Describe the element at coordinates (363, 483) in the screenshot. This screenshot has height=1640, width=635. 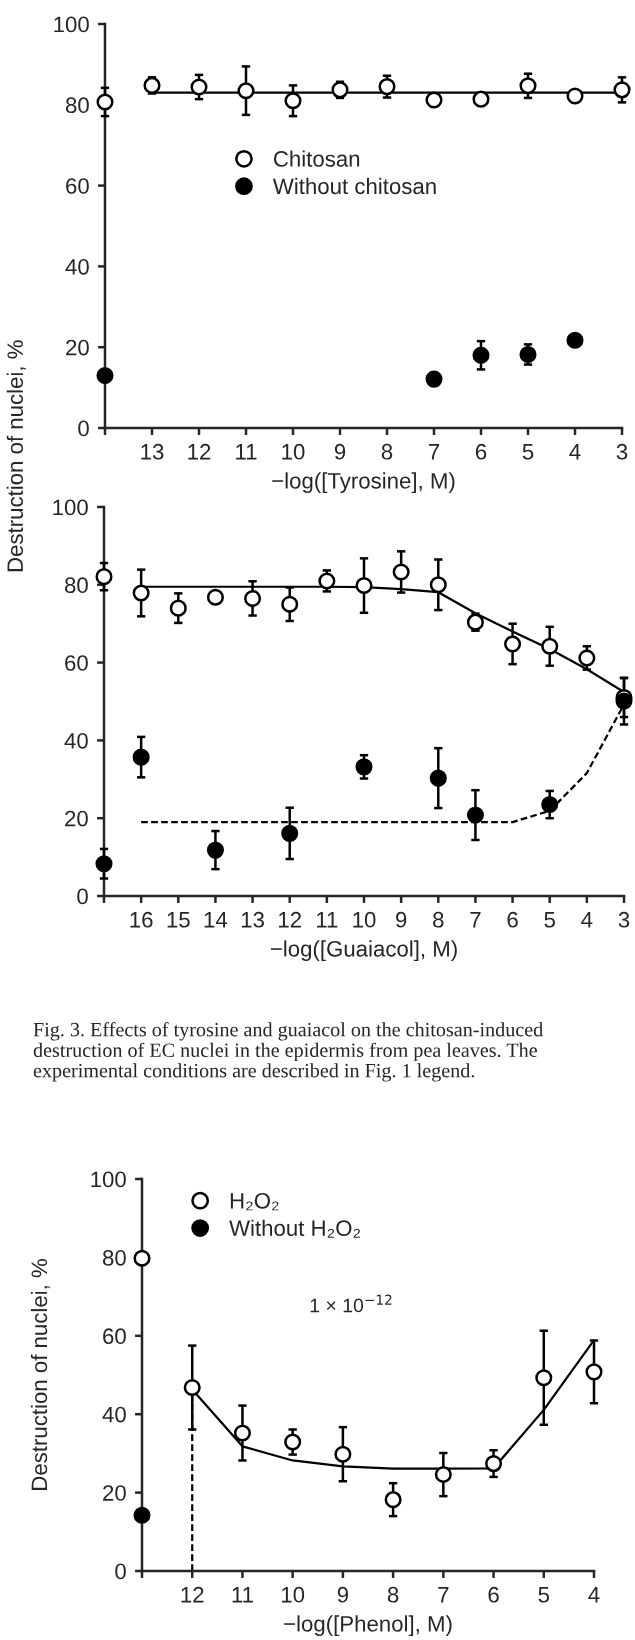
I see `x-axis-title: −log([Tyrosine], M)` at that location.